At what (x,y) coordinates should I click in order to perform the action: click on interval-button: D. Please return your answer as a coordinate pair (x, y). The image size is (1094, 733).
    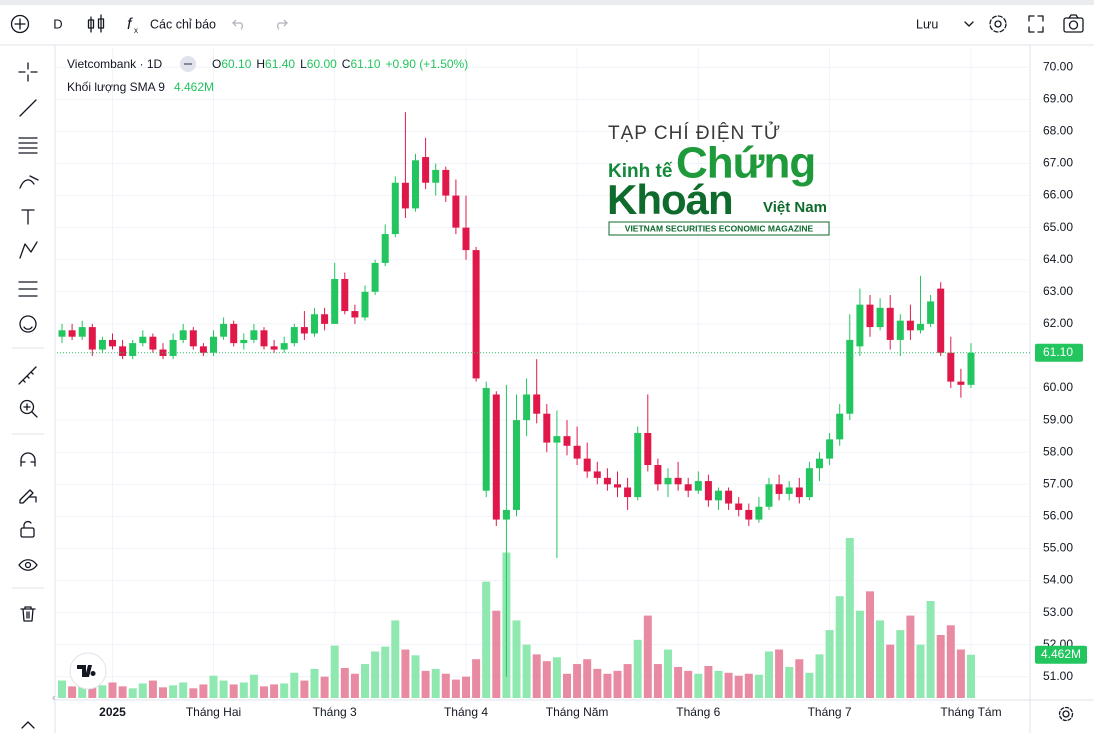
    Looking at the image, I should click on (57, 23).